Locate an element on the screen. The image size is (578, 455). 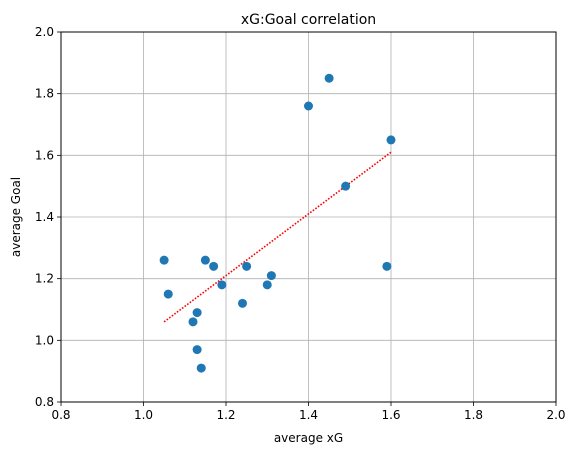
y-axis-label: average Goal is located at coordinates (16, 217).